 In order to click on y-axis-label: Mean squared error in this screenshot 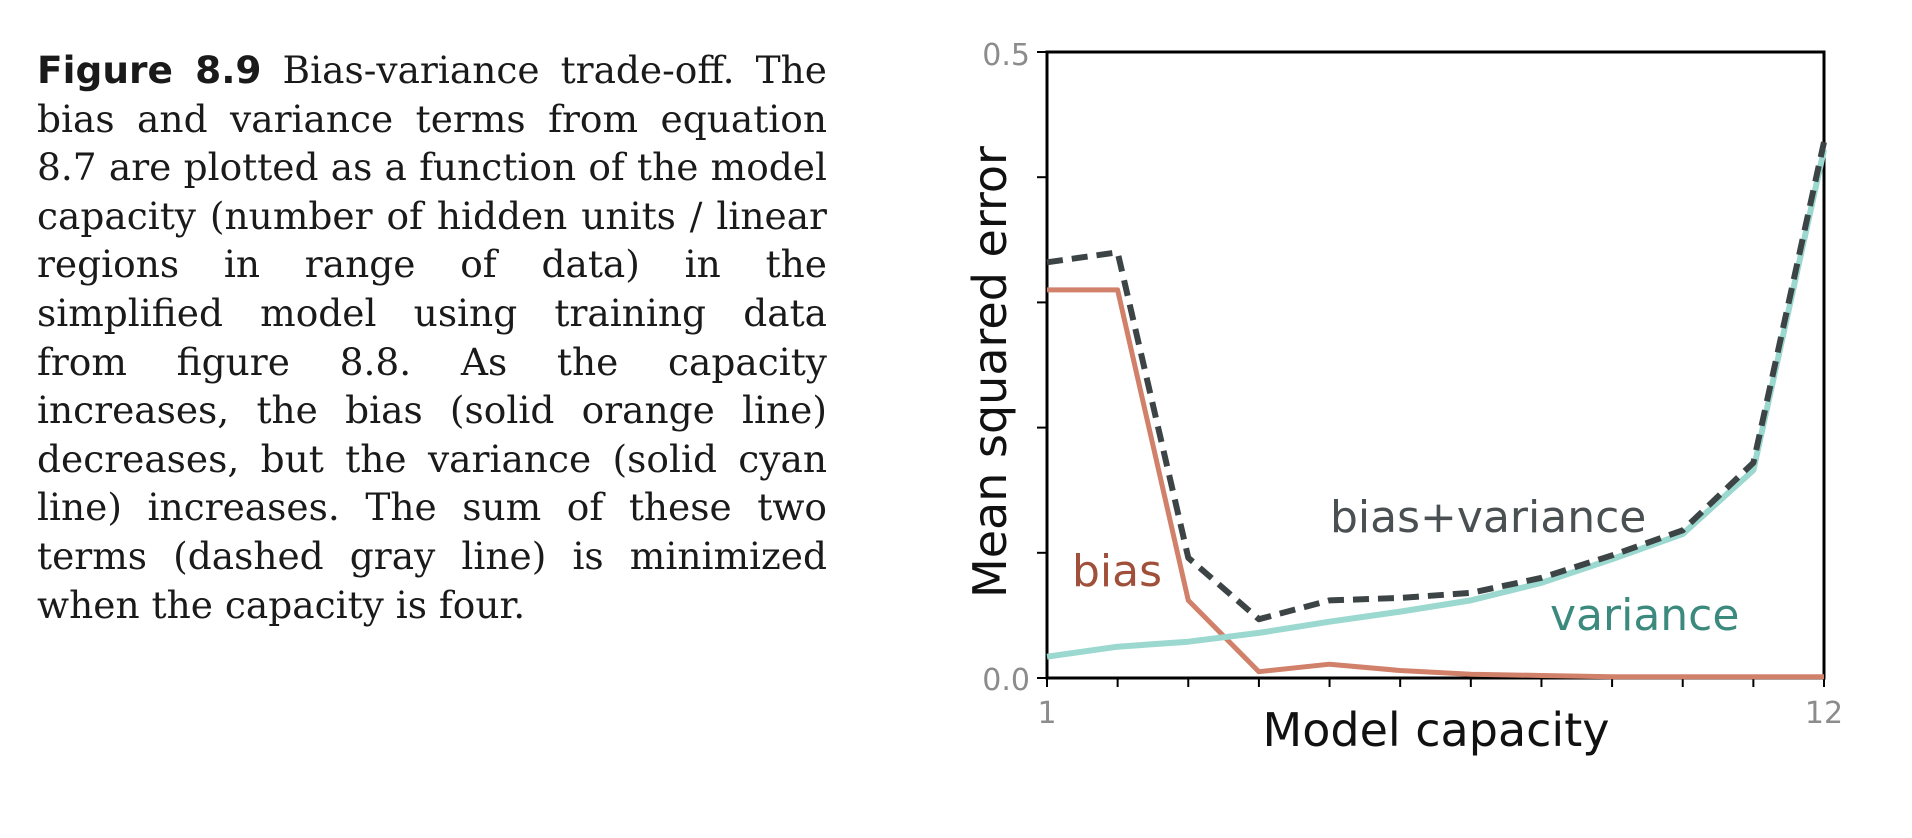, I will do `click(990, 372)`.